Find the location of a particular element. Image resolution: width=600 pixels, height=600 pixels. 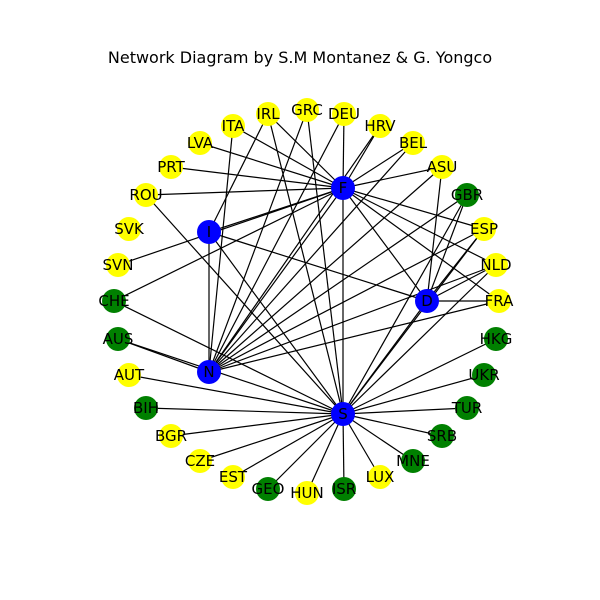

node-label-fra: FRA is located at coordinates (499, 301).